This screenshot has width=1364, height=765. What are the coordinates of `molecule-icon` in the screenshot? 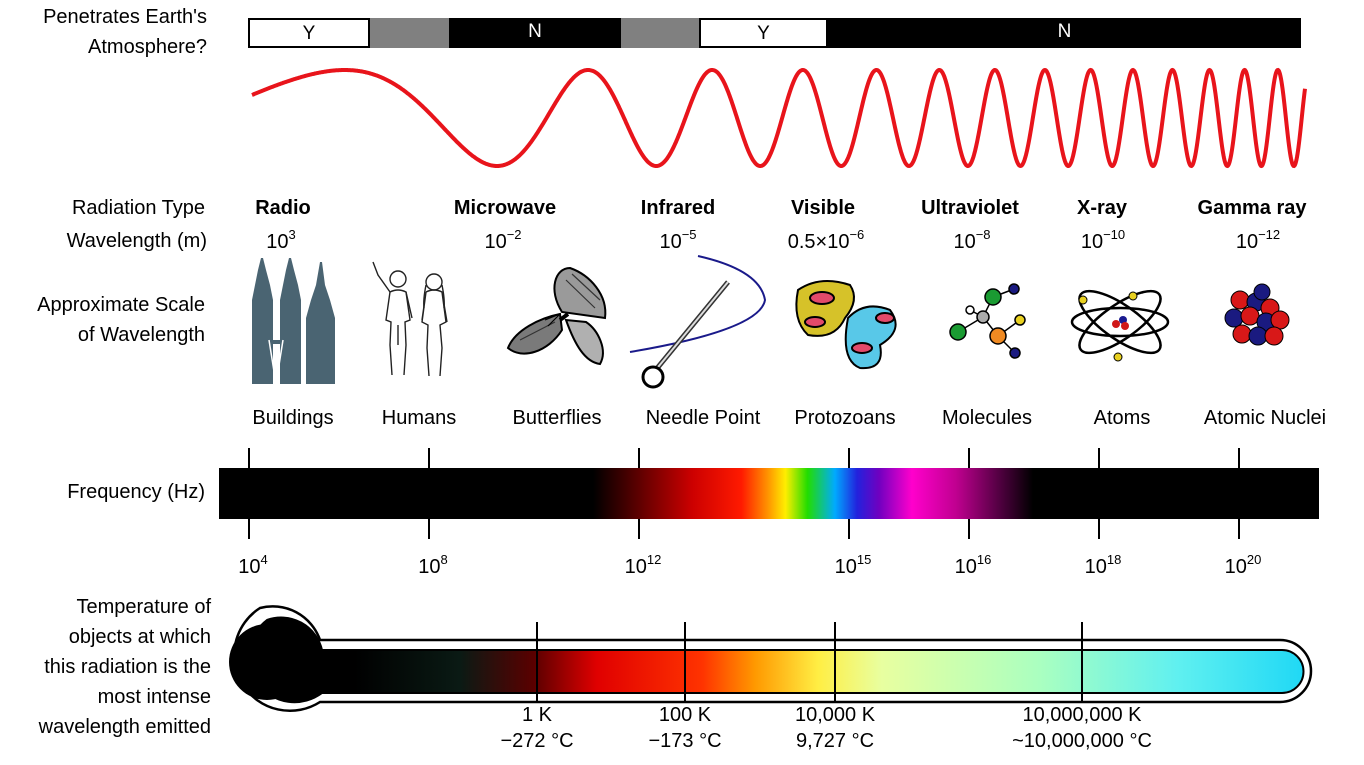 It's located at (987, 321).